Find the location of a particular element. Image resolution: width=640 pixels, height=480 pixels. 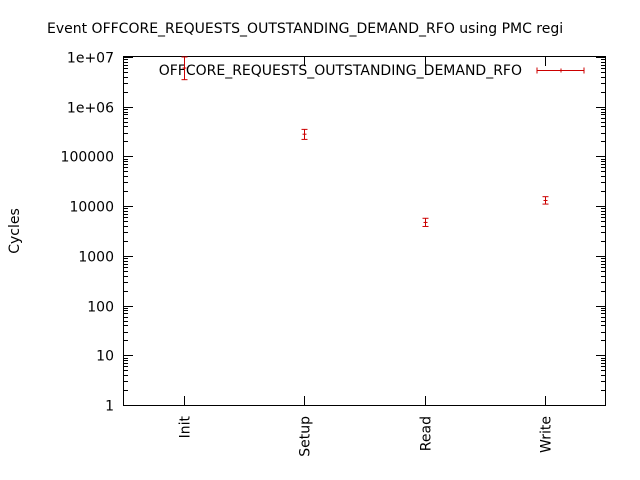

data-point-setup is located at coordinates (304, 134).